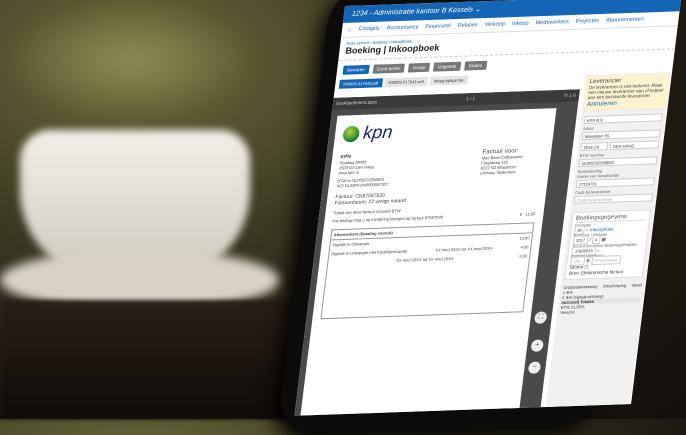 The width and height of the screenshot is (686, 435). I want to click on crown-logo-icon, so click(351, 133).